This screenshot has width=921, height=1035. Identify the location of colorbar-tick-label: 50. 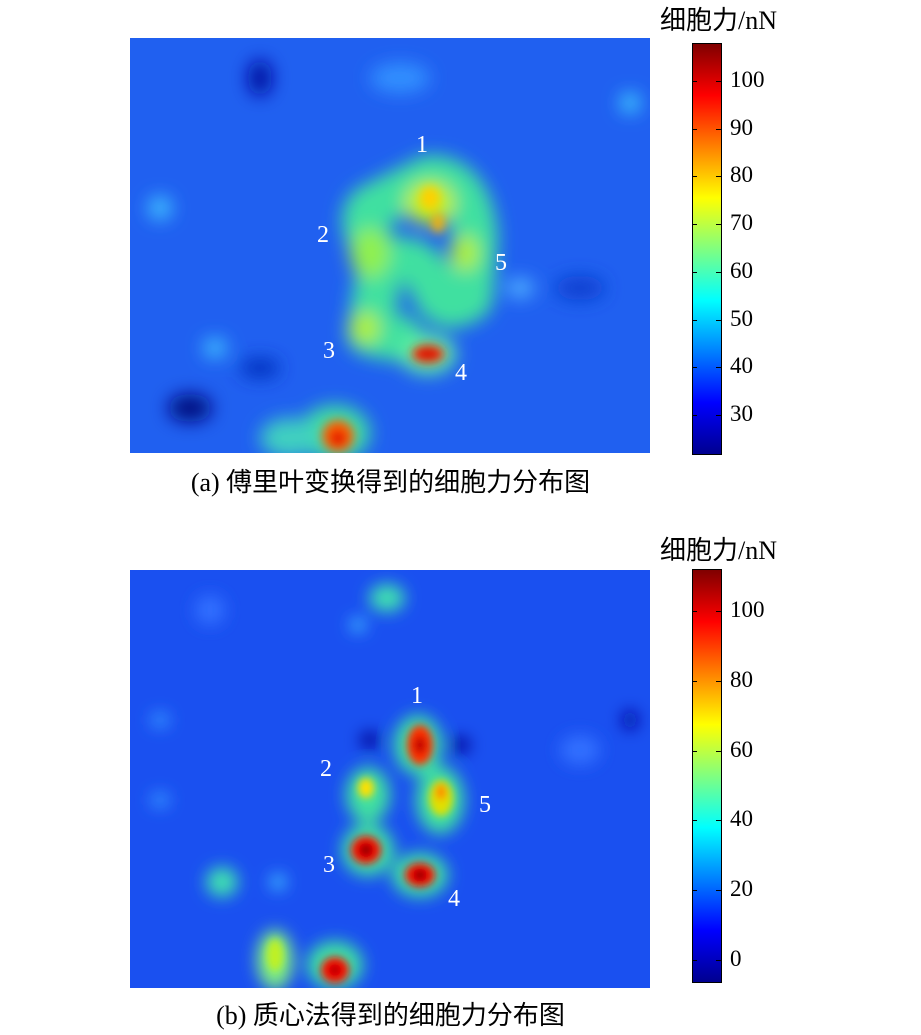
(741, 318).